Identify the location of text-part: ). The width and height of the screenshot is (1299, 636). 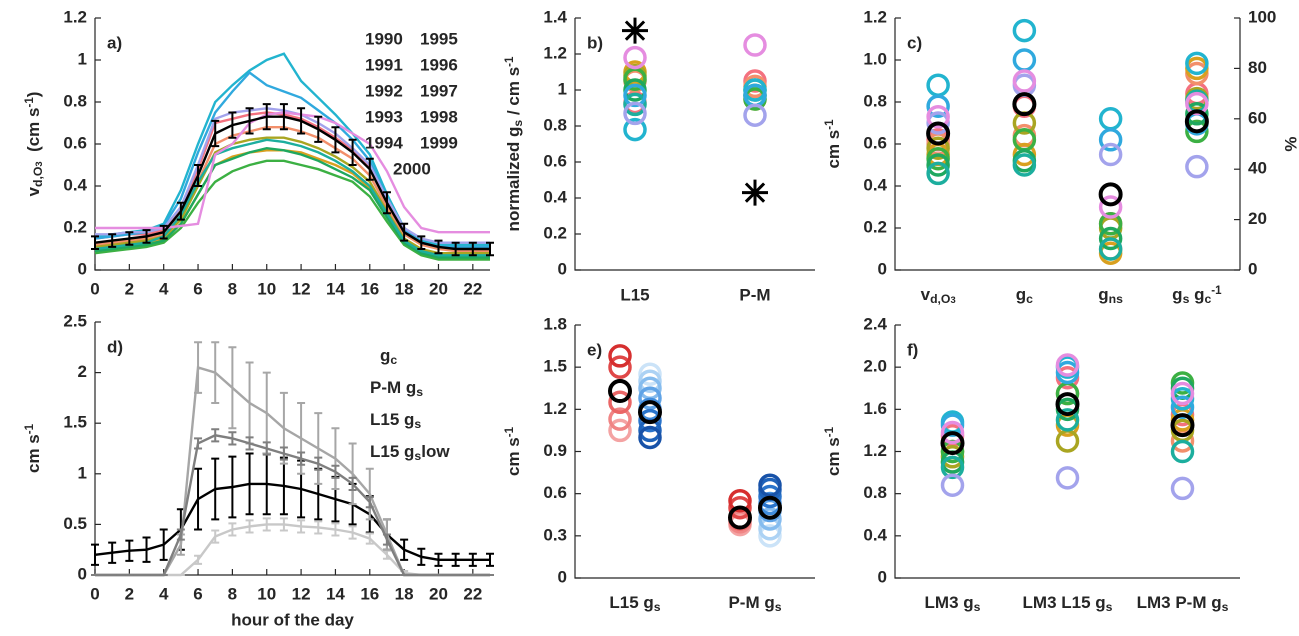
(33, 95).